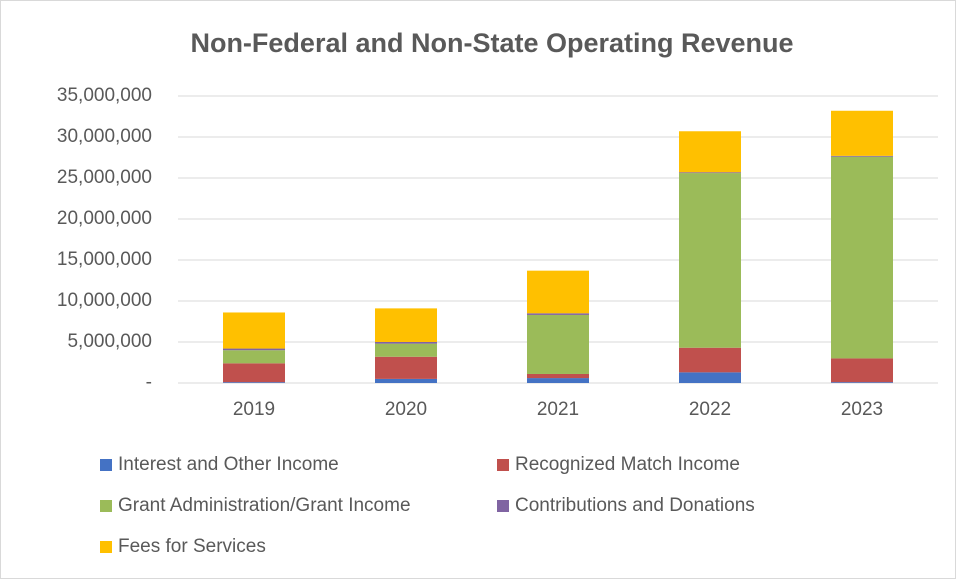 This screenshot has width=956, height=579. Describe the element at coordinates (862, 409) in the screenshot. I see `x-tick-label: 2023` at that location.